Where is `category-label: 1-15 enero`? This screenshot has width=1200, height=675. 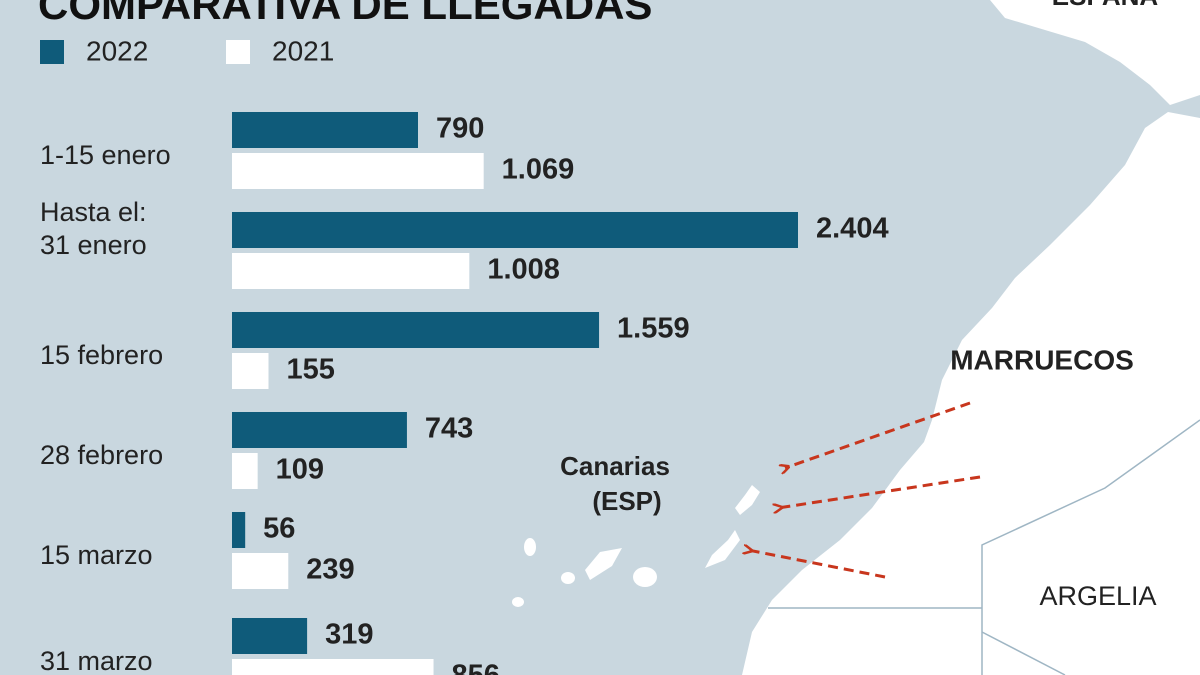
category-label: 1-15 enero is located at coordinates (105, 155).